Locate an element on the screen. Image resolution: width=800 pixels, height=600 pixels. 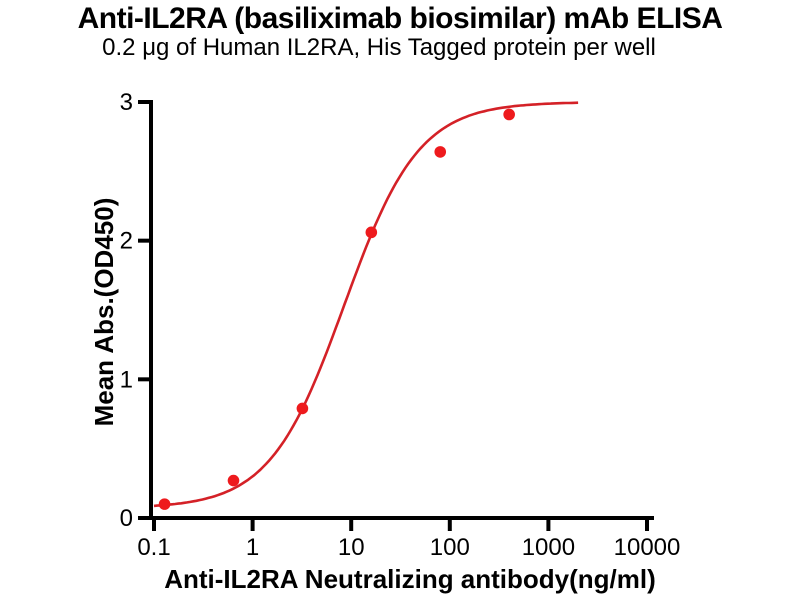
y-tick-label: 2 is located at coordinates (126, 241).